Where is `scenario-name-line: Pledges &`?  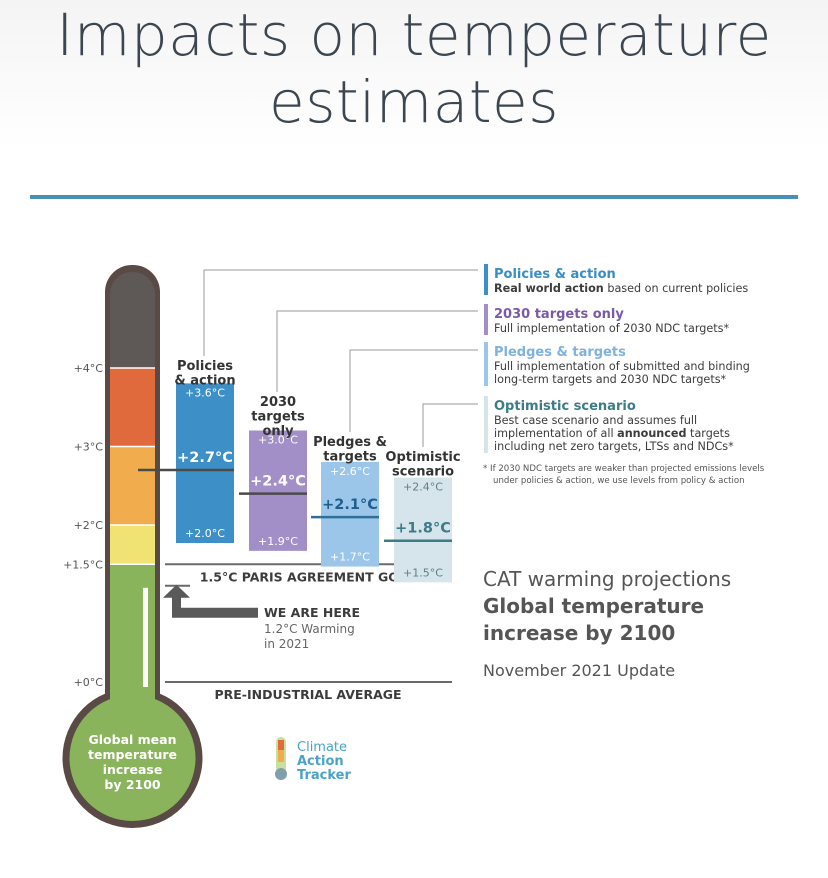 scenario-name-line: Pledges & is located at coordinates (350, 442).